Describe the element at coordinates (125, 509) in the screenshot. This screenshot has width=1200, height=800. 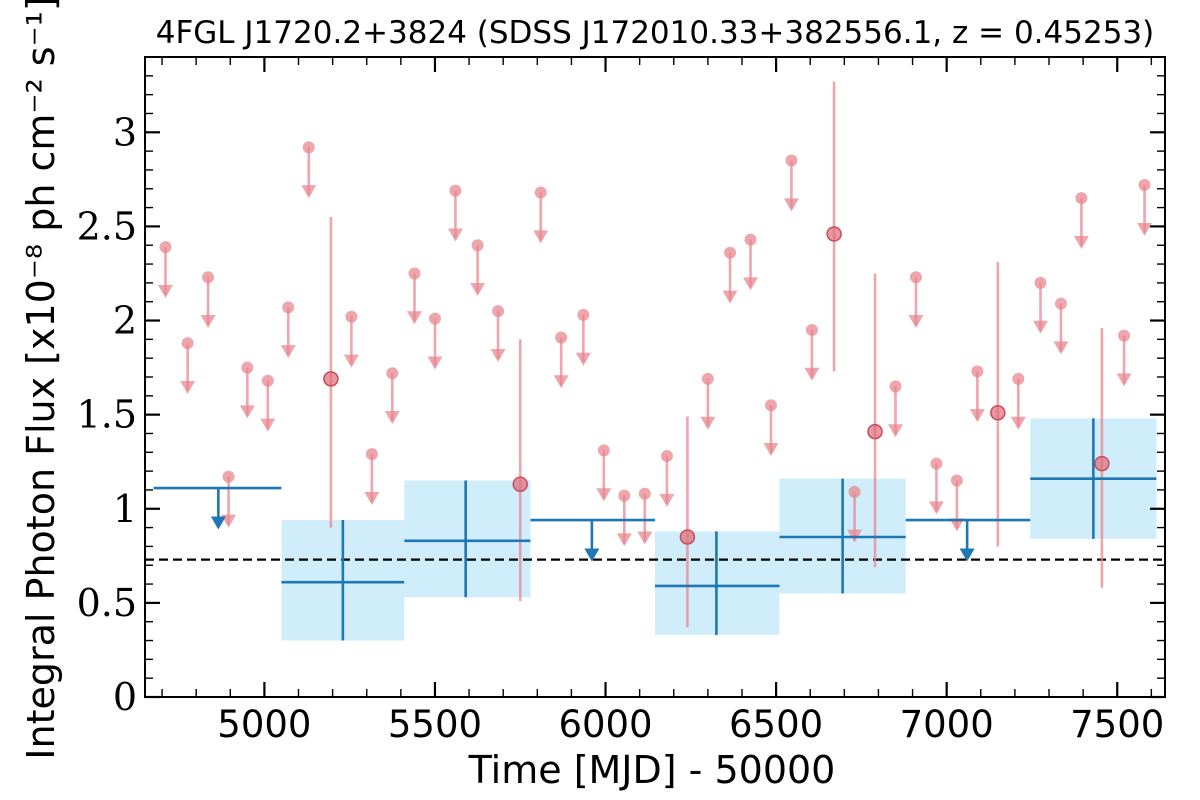
I see `y-tick-label: 1` at that location.